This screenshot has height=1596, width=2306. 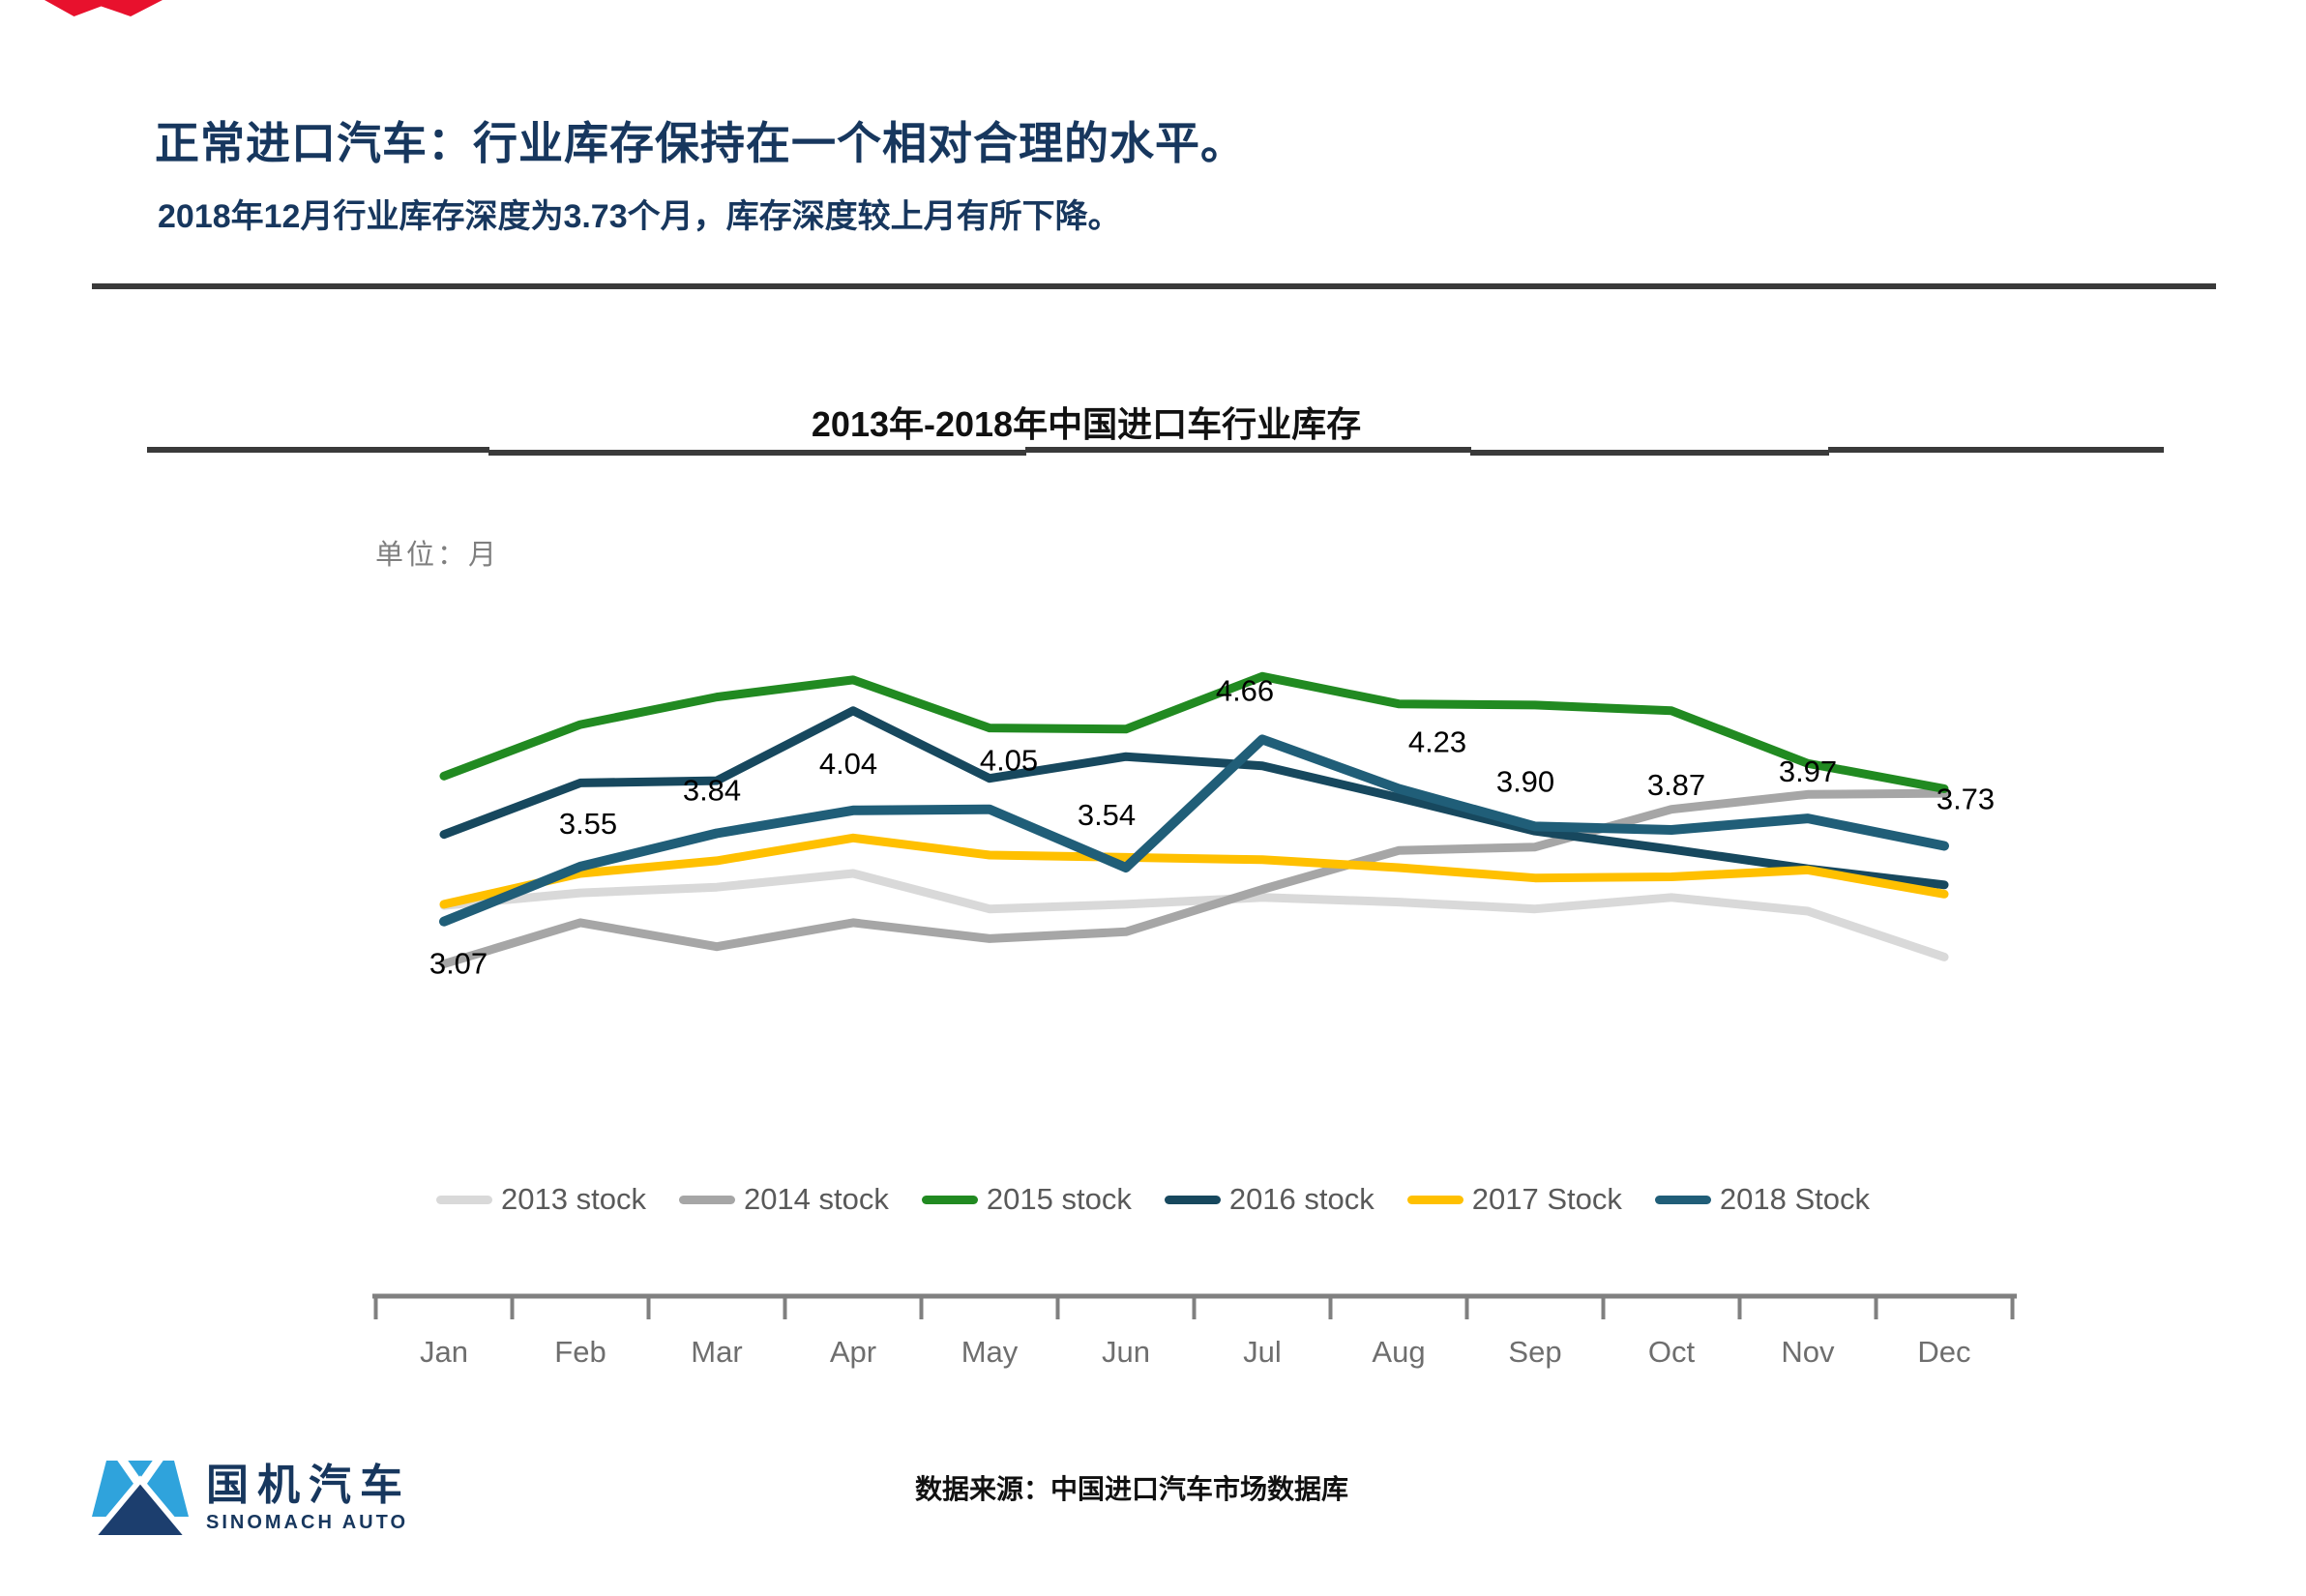 What do you see at coordinates (700, 143) in the screenshot?
I see `page-title: 正常进口汽车：行业库存保持在一个相对合理的水平。` at bounding box center [700, 143].